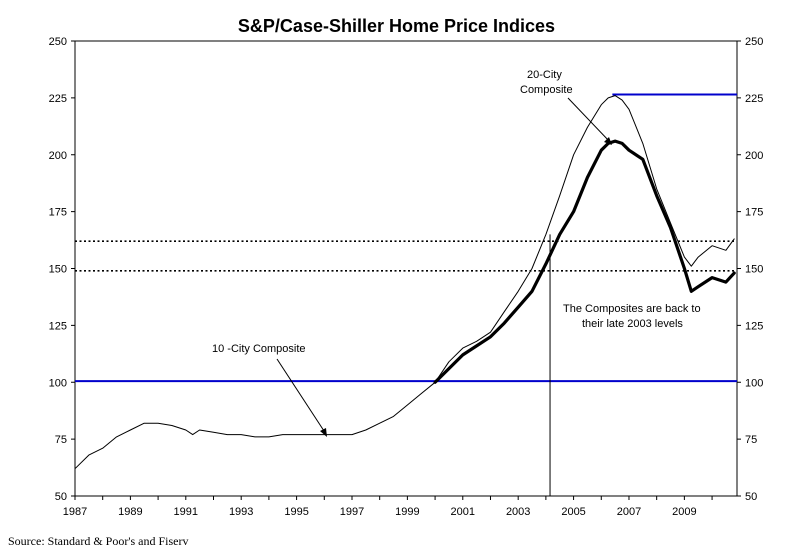  What do you see at coordinates (546, 90) in the screenshot?
I see `annotation-20city-line2: Composite` at bounding box center [546, 90].